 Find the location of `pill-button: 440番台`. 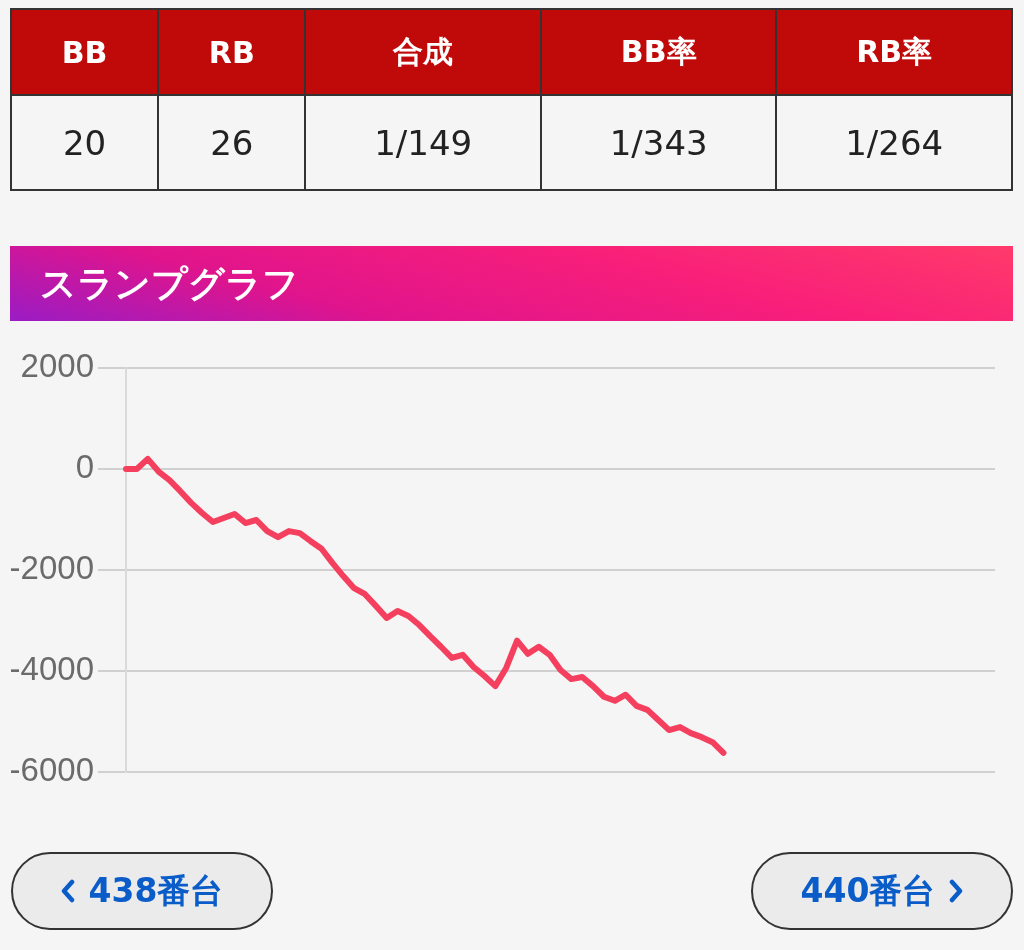

pill-button: 440番台 is located at coordinates (882, 891).